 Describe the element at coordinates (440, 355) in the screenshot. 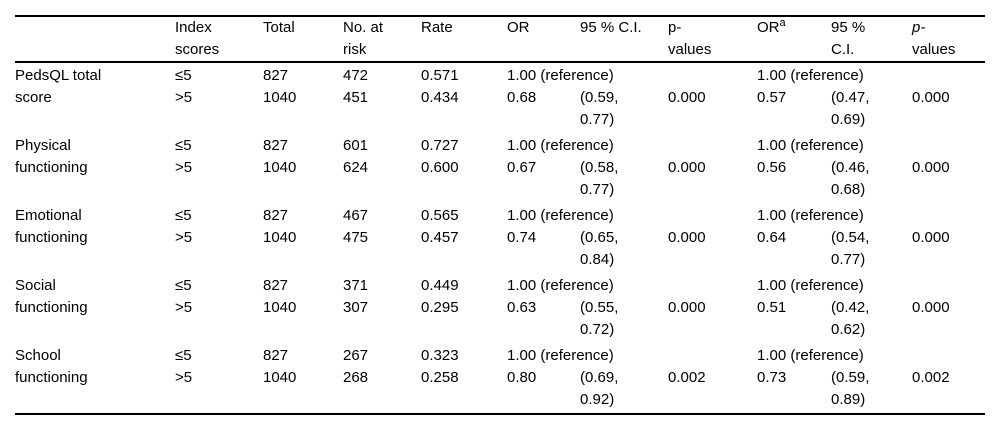

I see `cell-rate: 0.323` at that location.